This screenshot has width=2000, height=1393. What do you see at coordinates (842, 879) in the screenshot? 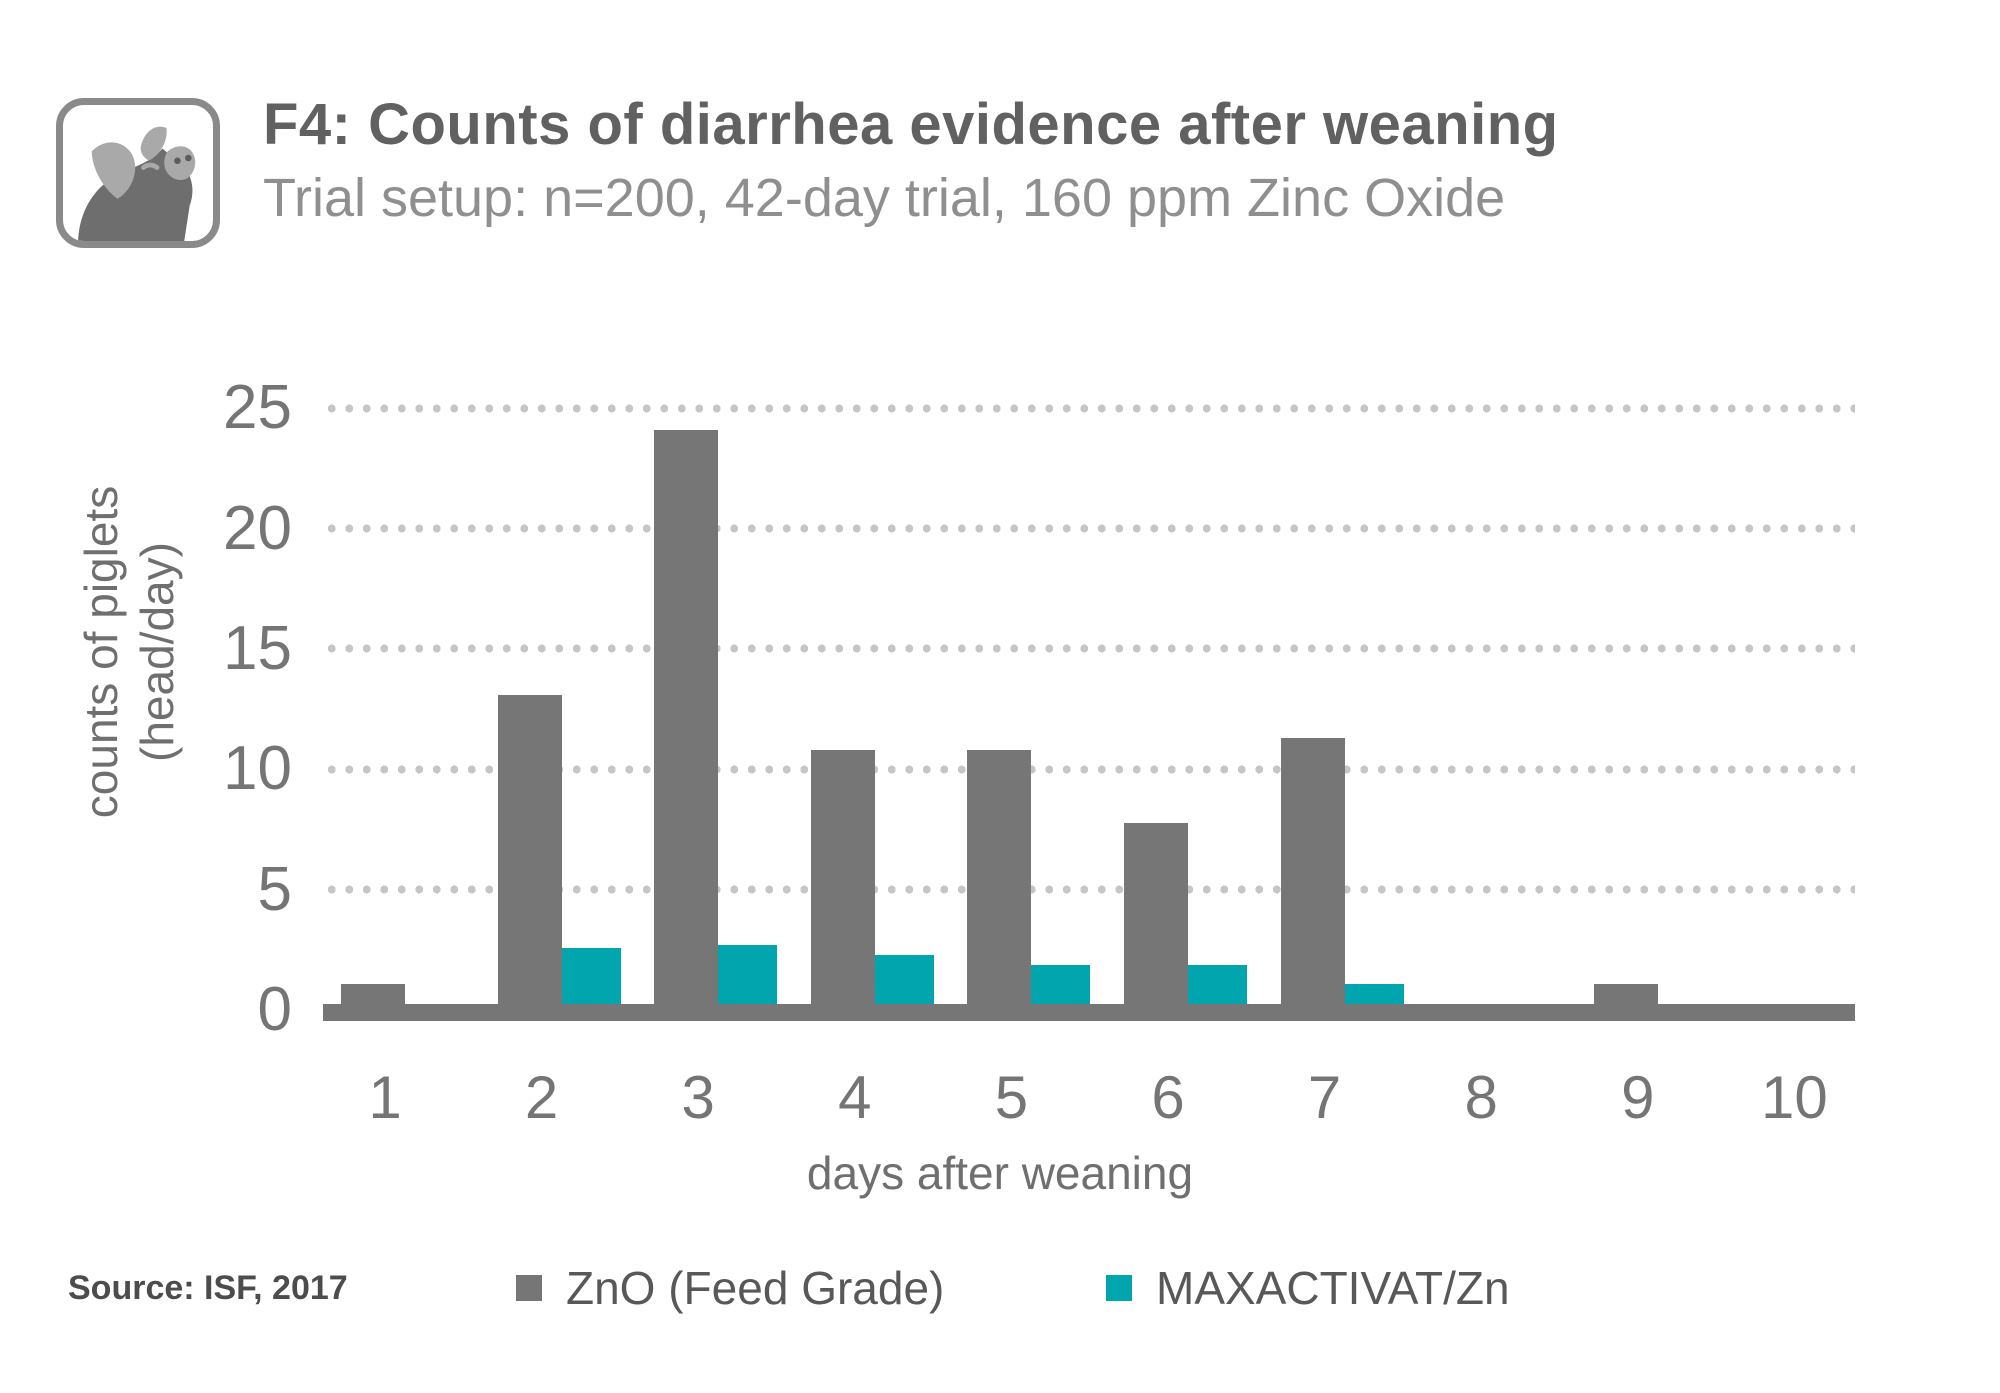
I see `bar-zno-feed-grade--day-4` at bounding box center [842, 879].